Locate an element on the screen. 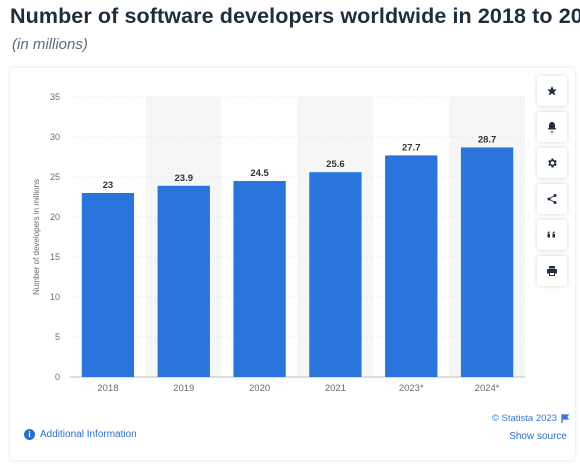 The width and height of the screenshot is (580, 465). x-tick-label: 2023* is located at coordinates (411, 388).